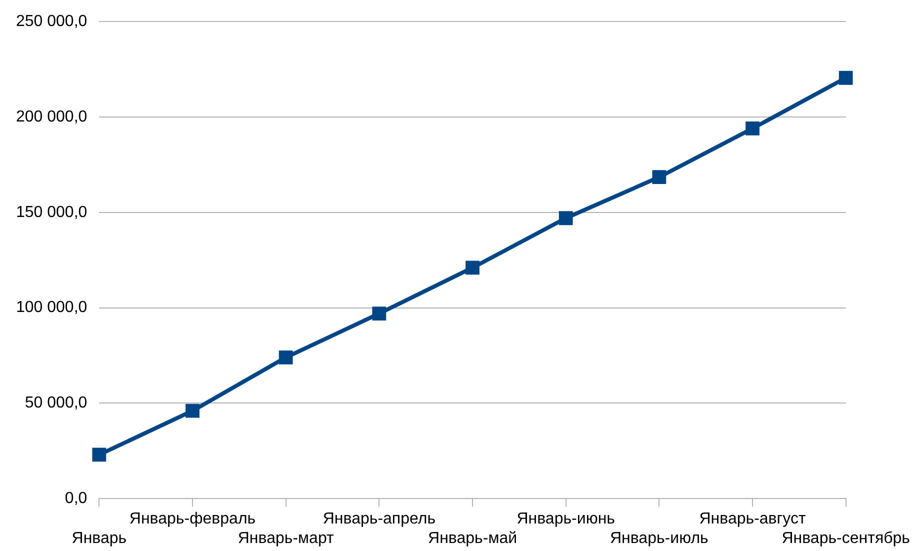  What do you see at coordinates (56, 403) in the screenshot?
I see `y-tick-label: 50 000,0` at bounding box center [56, 403].